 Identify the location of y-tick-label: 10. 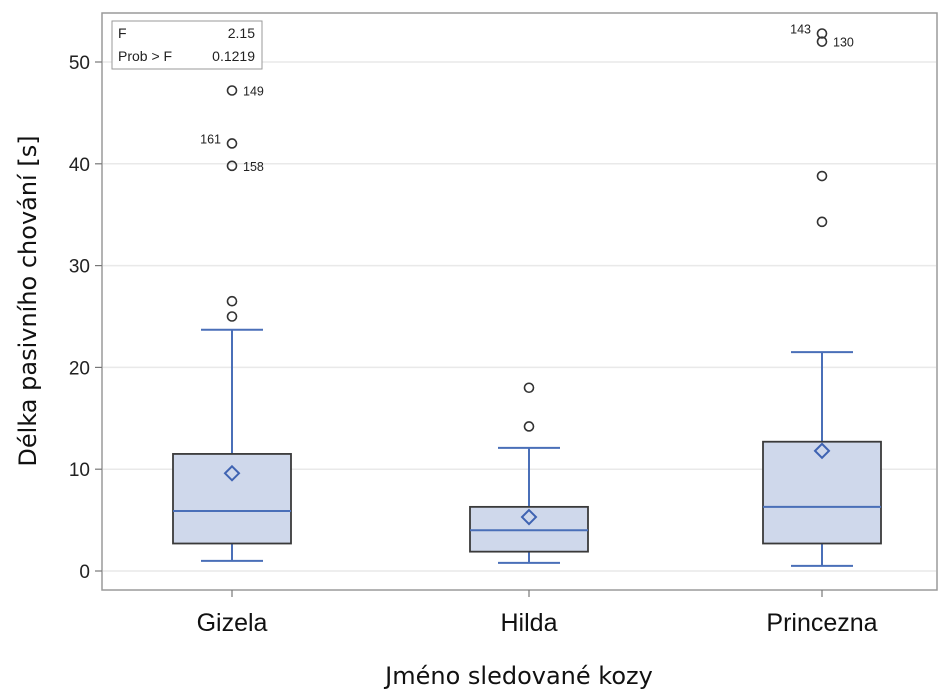
(79, 470).